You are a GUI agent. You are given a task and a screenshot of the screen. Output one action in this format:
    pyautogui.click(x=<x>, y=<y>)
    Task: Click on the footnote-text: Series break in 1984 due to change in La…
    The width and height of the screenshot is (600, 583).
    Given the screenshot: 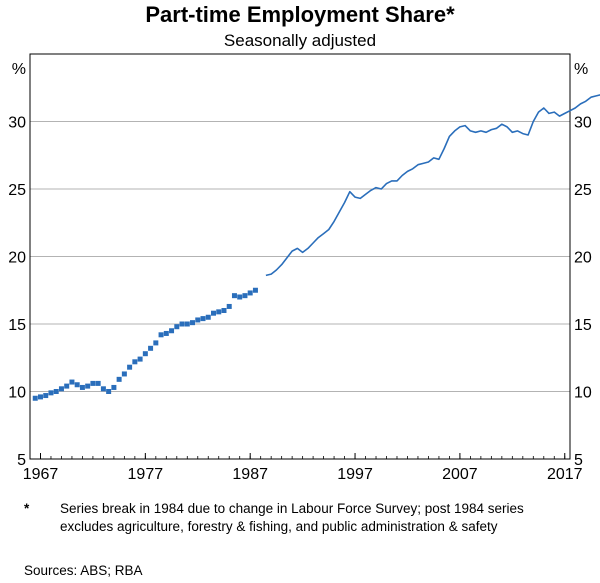 What is the action you would take?
    pyautogui.click(x=292, y=517)
    